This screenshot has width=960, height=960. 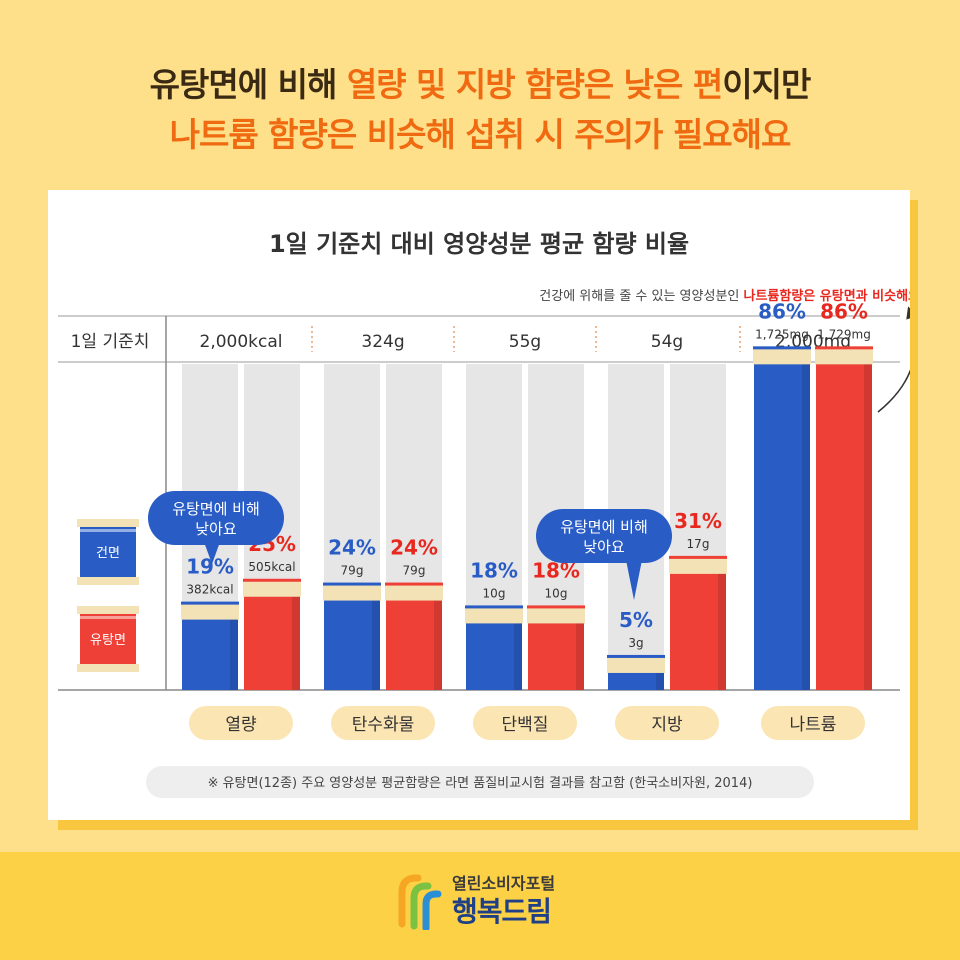 I want to click on category-label-2: 단백질, so click(x=525, y=725).